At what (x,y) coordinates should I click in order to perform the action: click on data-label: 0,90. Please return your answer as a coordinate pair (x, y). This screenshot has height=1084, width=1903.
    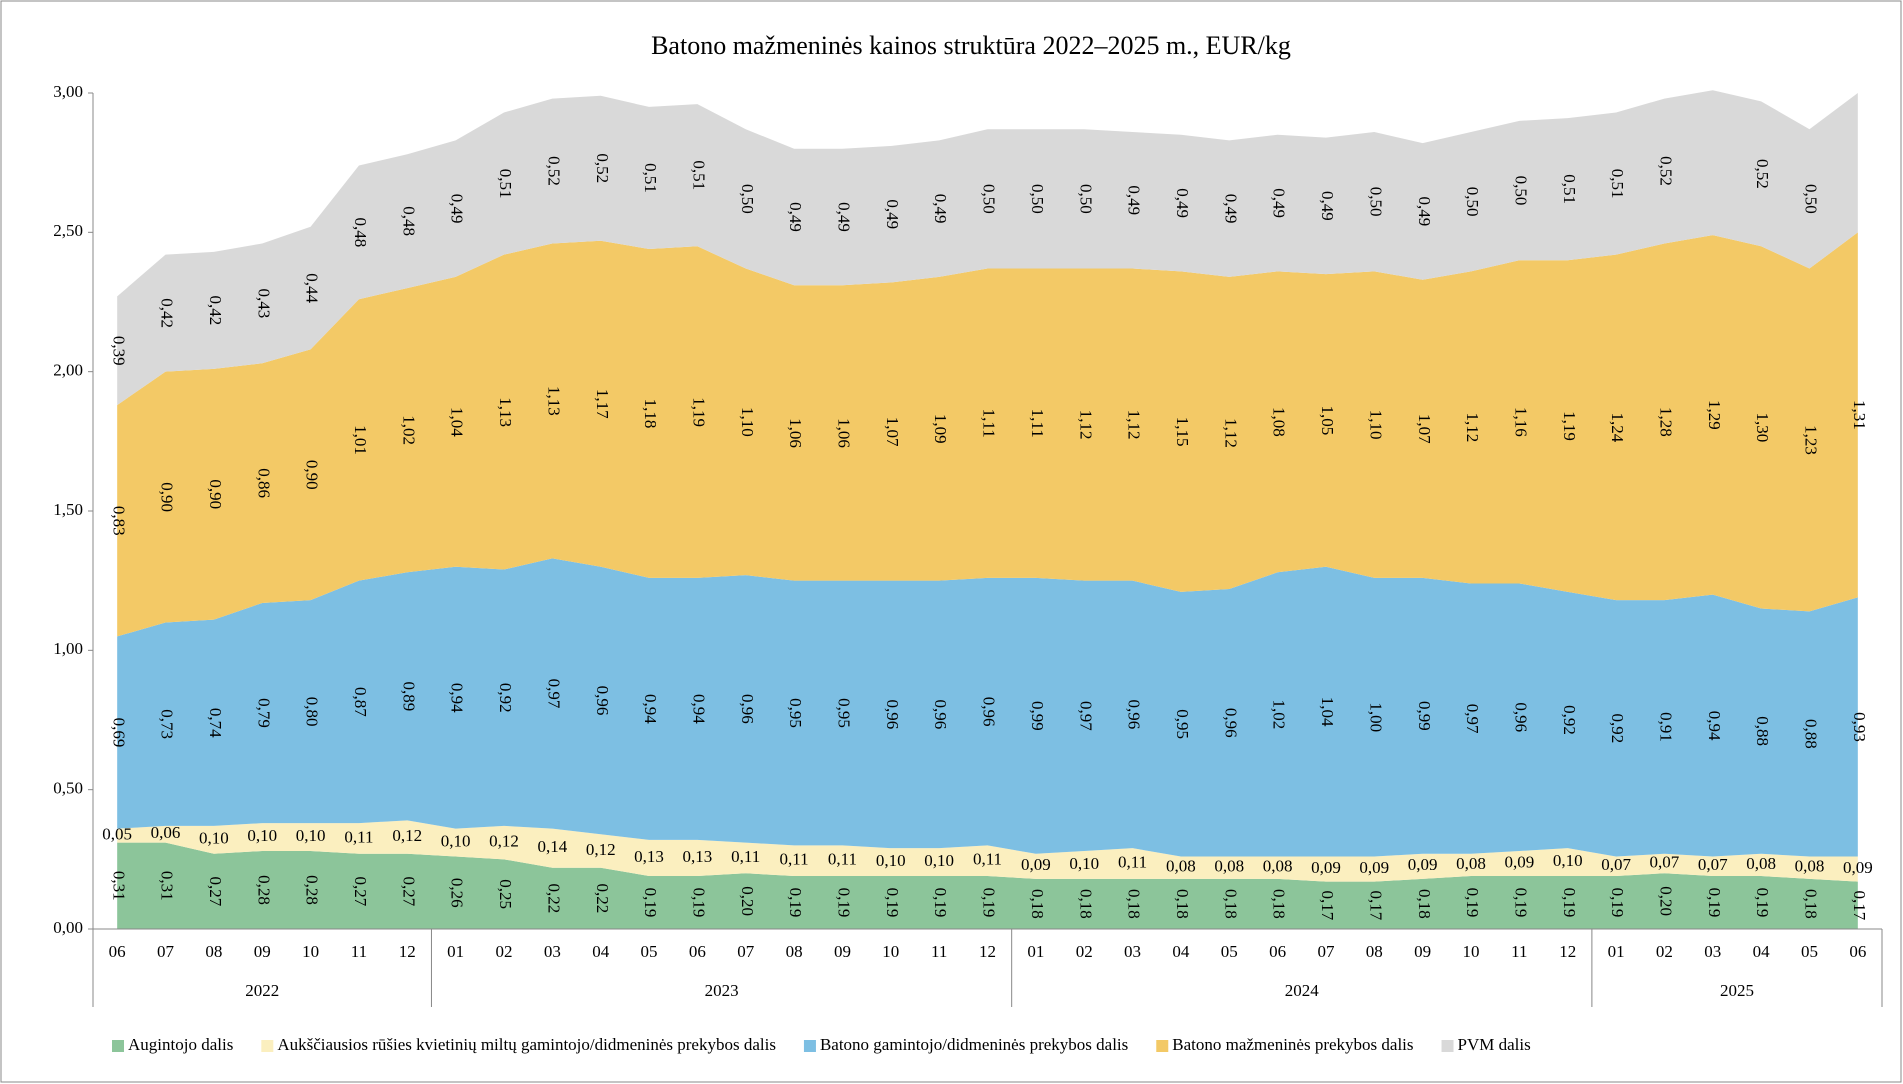
    Looking at the image, I should click on (312, 475).